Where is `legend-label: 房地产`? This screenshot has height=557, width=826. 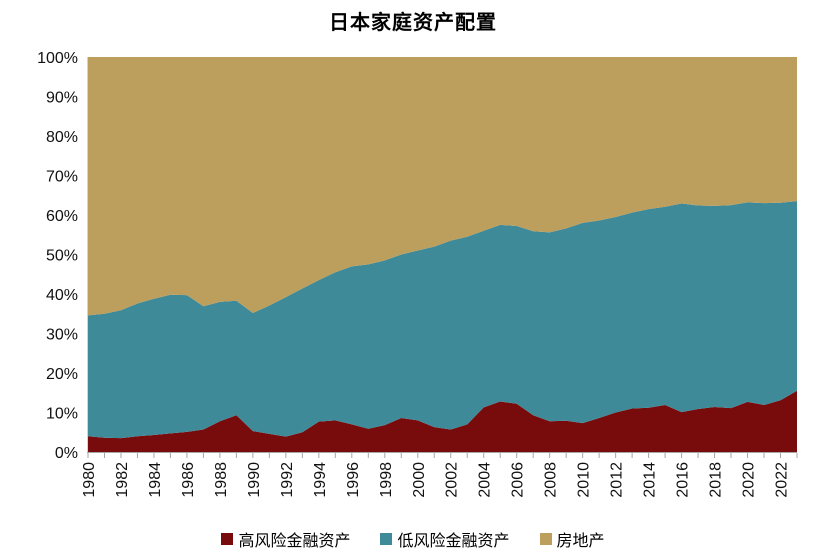
legend-label: 房地产 is located at coordinates (580, 541).